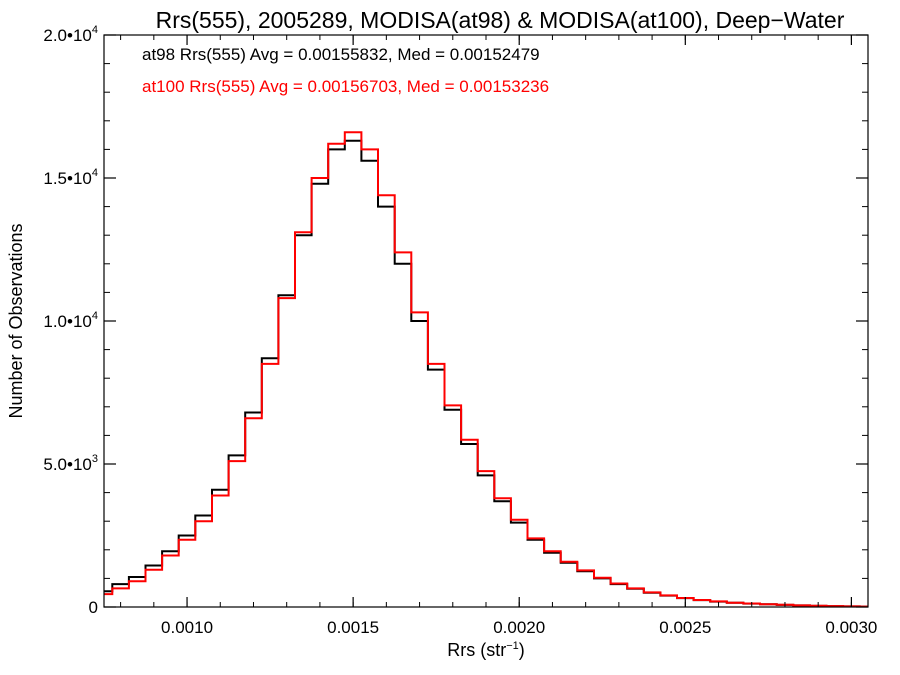 The image size is (900, 675). Describe the element at coordinates (93, 607) in the screenshot. I see `y-tick-label: 0` at that location.